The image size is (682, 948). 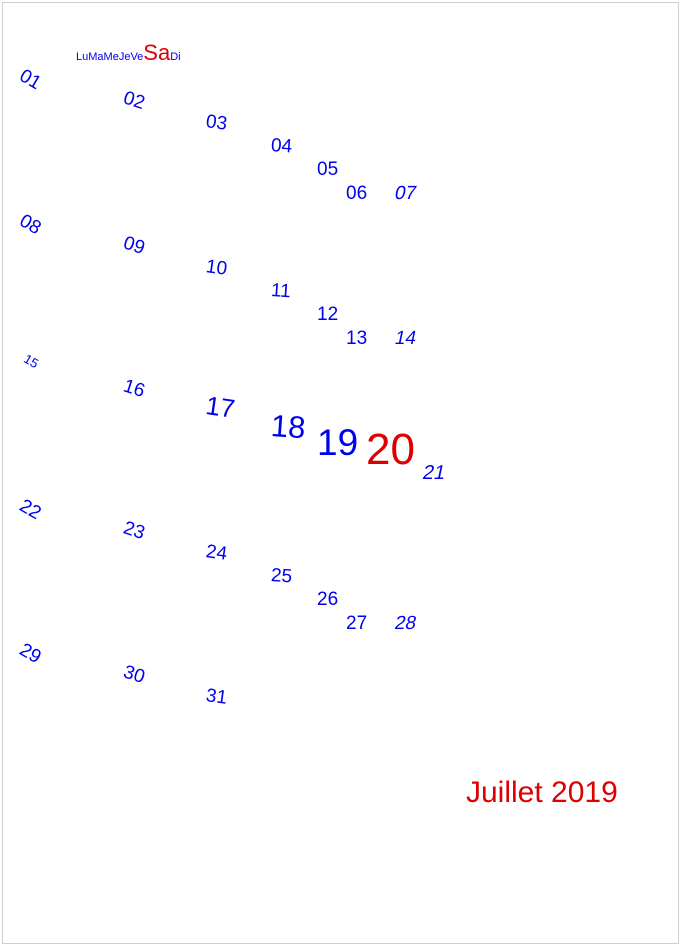 I want to click on month-title: Juillet 2019, so click(x=542, y=792).